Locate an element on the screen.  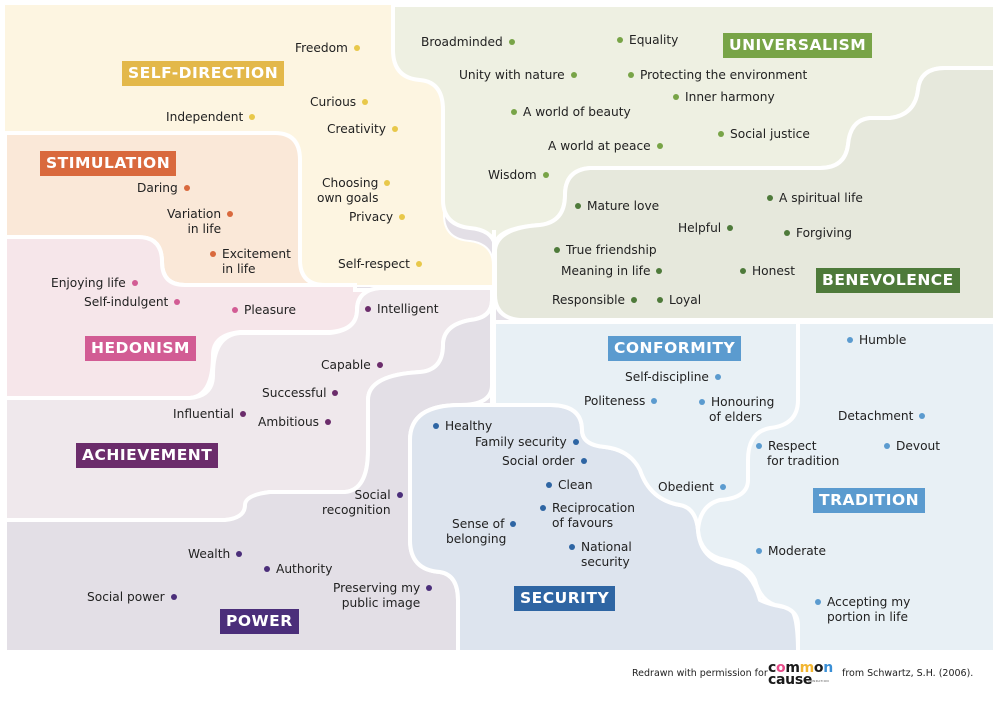
value-self-discipline: Self-discipline is located at coordinates (673, 377).